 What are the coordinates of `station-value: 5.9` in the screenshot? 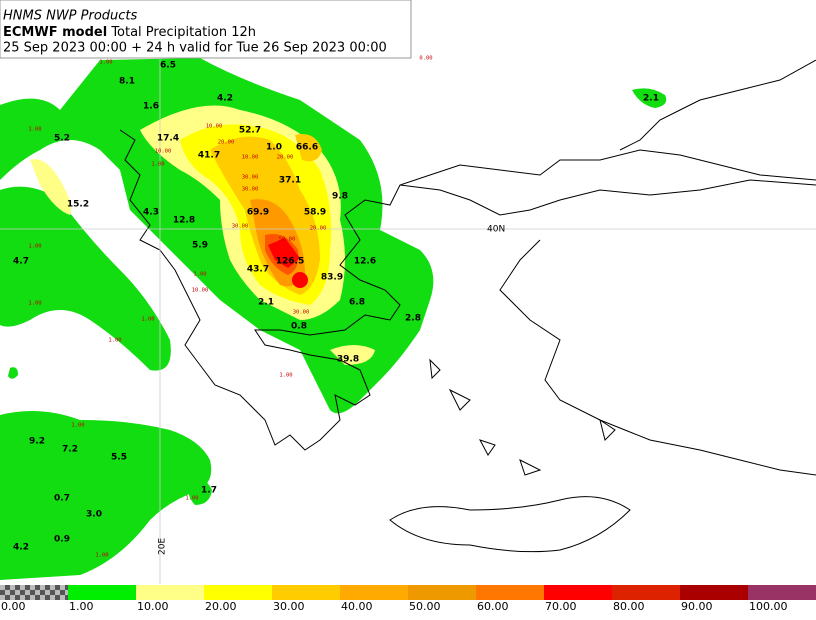 It's located at (200, 246).